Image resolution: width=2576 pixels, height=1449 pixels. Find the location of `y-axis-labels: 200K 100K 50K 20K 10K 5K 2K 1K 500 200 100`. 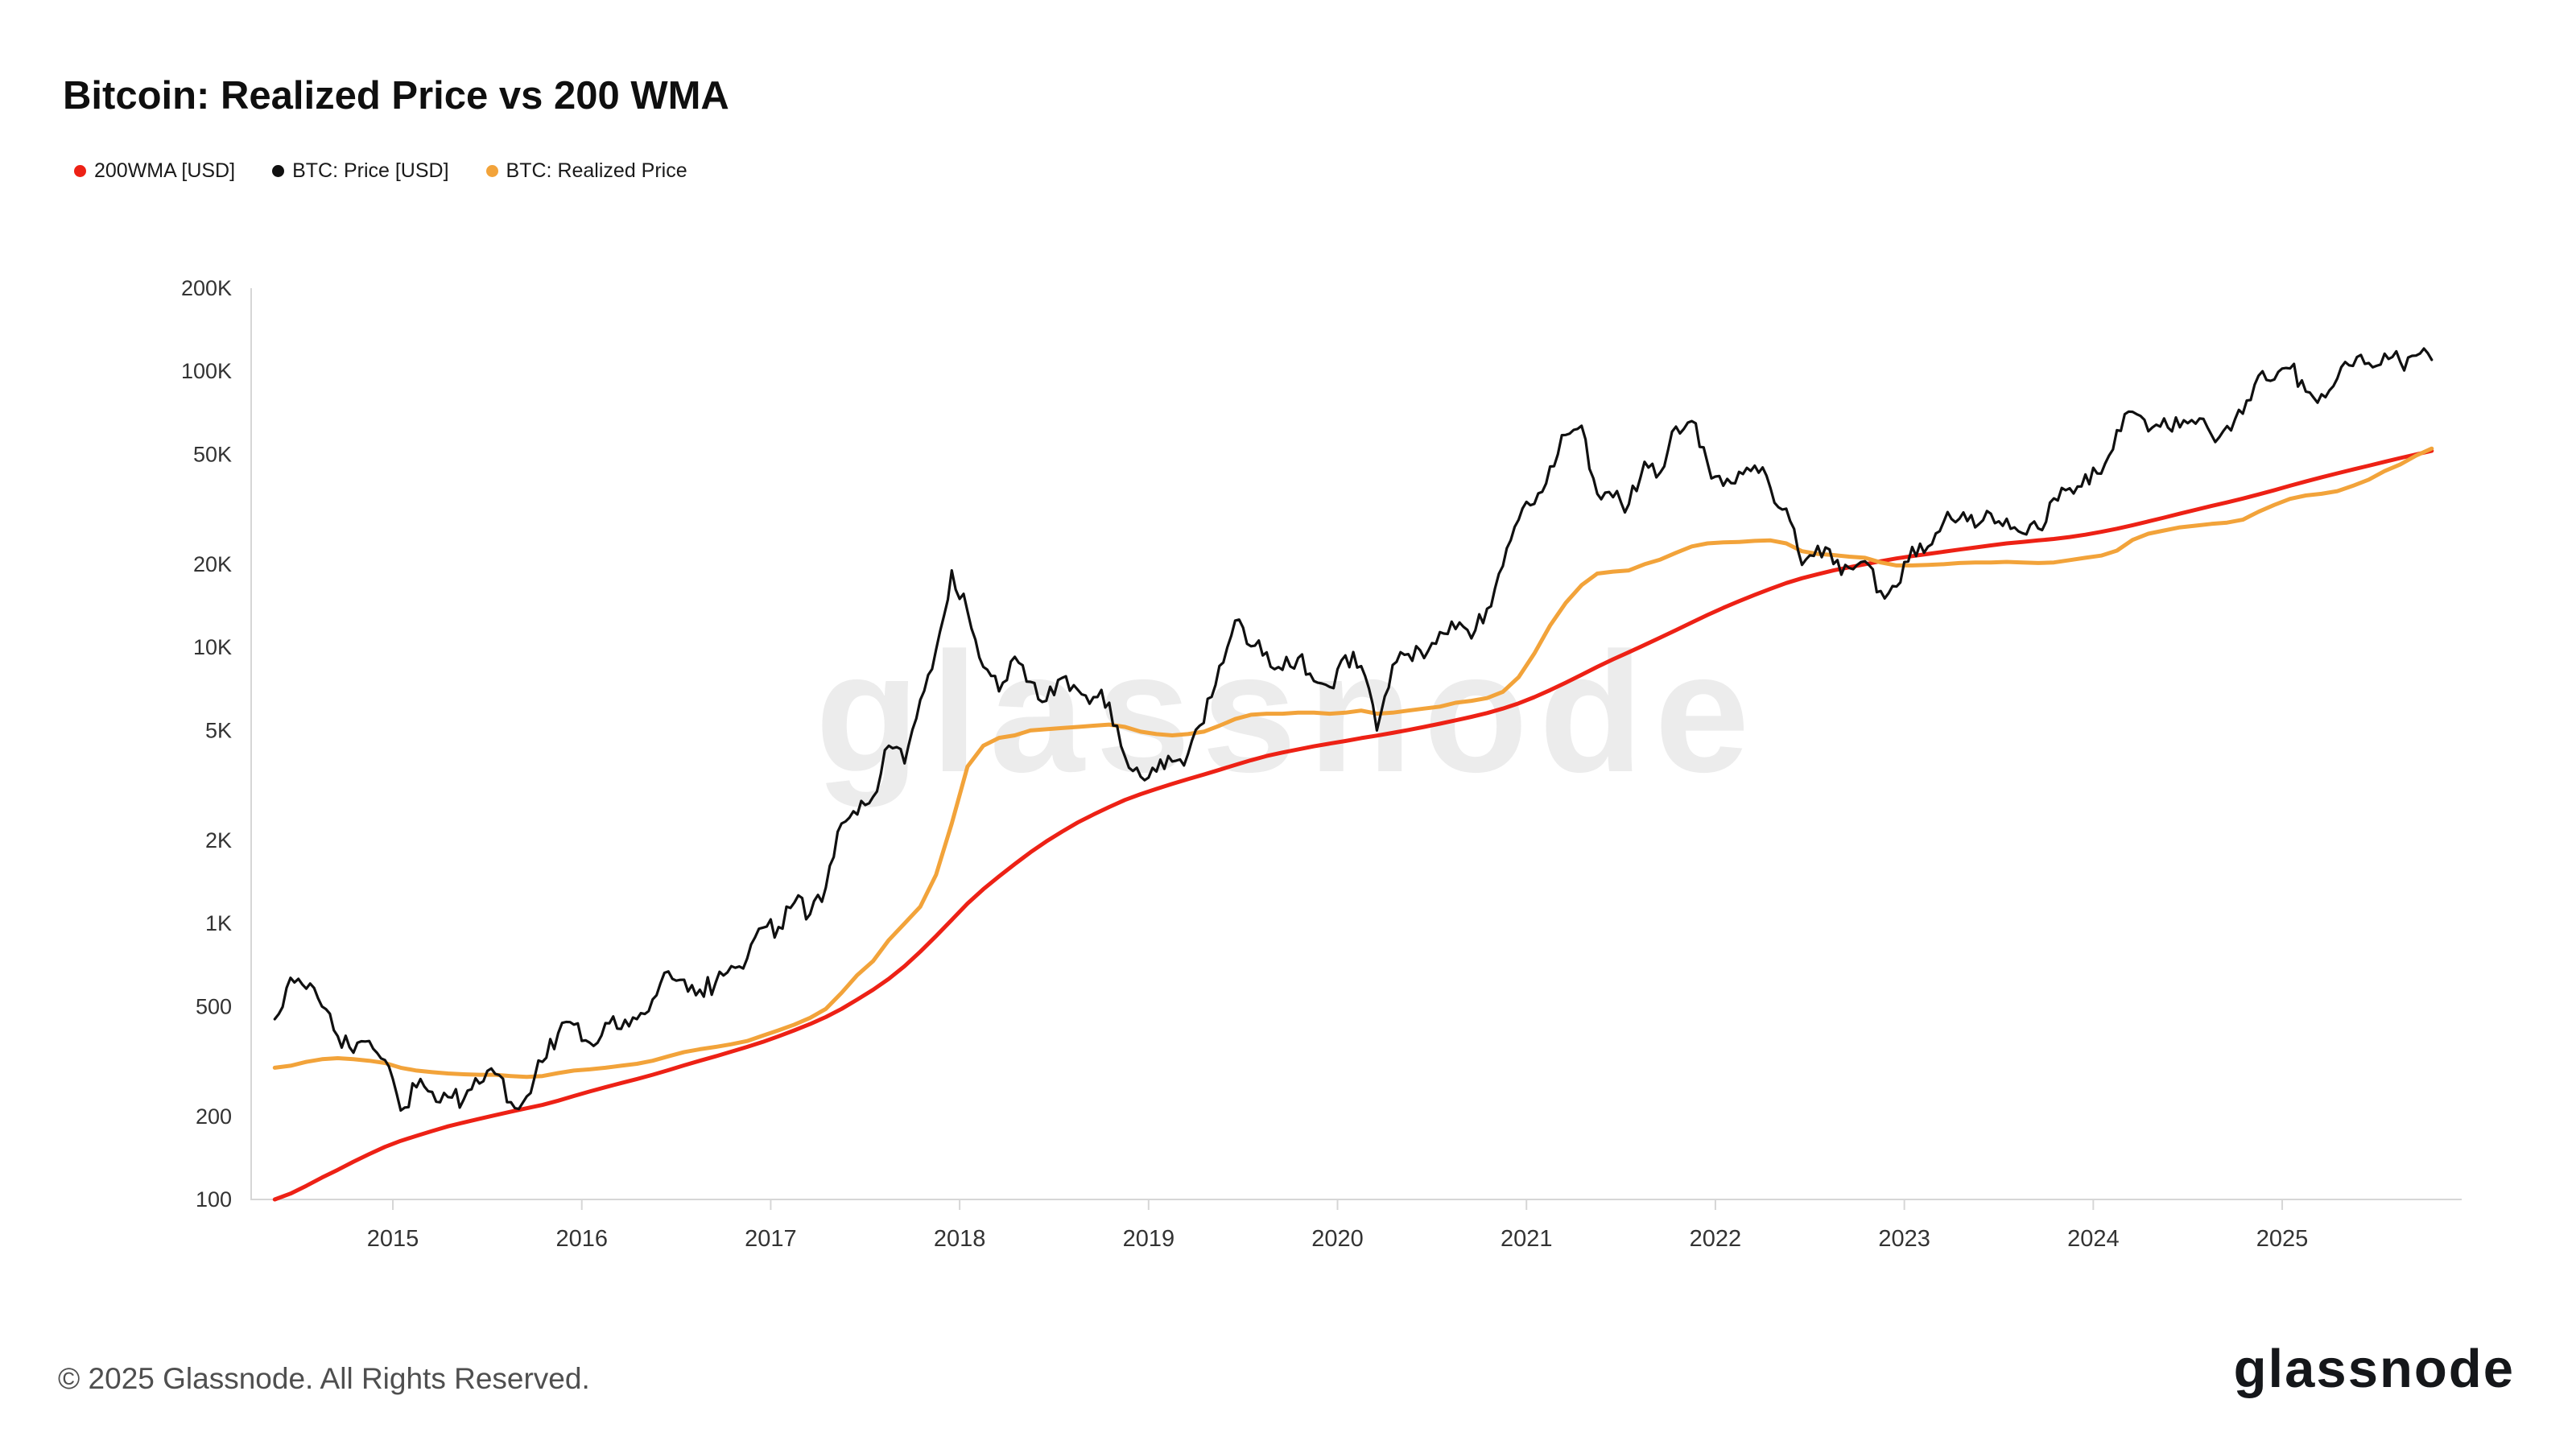

y-axis-labels: 200K 100K 50K 20K 10K 5K 2K 1K 500 200 100 is located at coordinates (206, 744).